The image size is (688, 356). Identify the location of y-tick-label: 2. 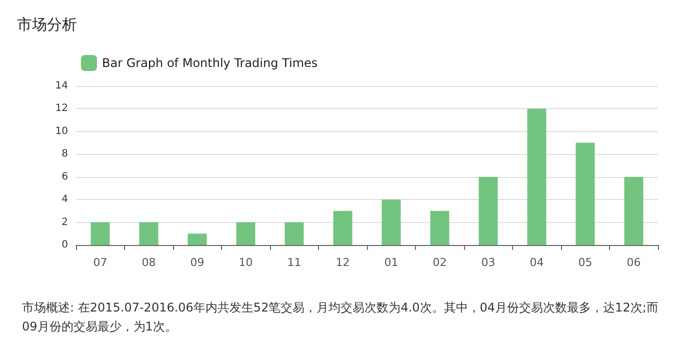
(65, 222).